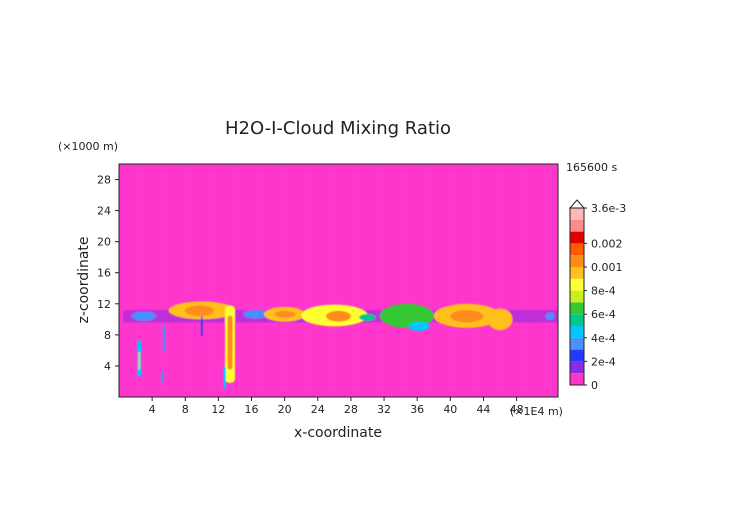  Describe the element at coordinates (104, 211) in the screenshot. I see `y-tick-label: 24` at that location.